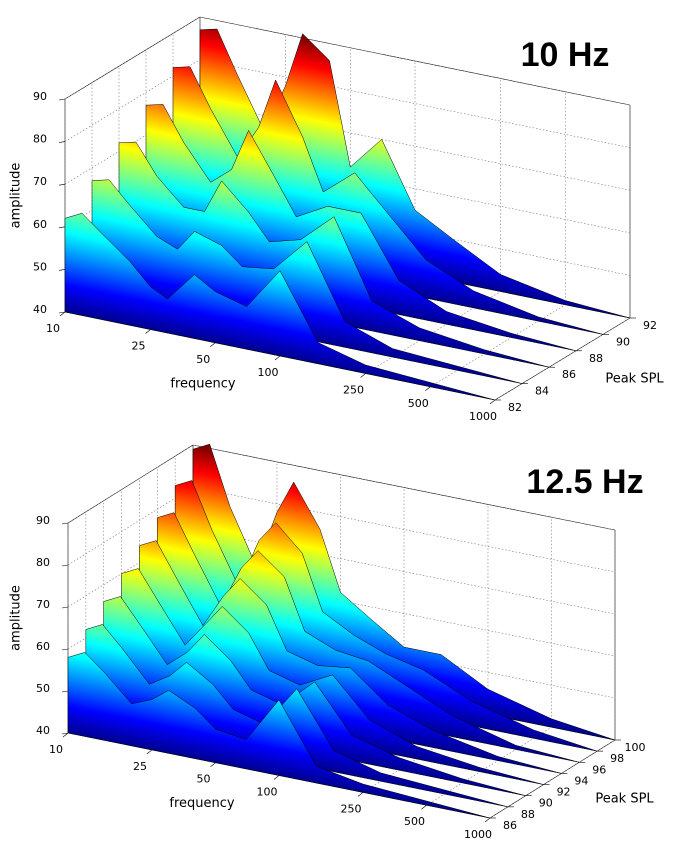  Describe the element at coordinates (542, 391) in the screenshot. I see `y-tick-label: 84` at that location.